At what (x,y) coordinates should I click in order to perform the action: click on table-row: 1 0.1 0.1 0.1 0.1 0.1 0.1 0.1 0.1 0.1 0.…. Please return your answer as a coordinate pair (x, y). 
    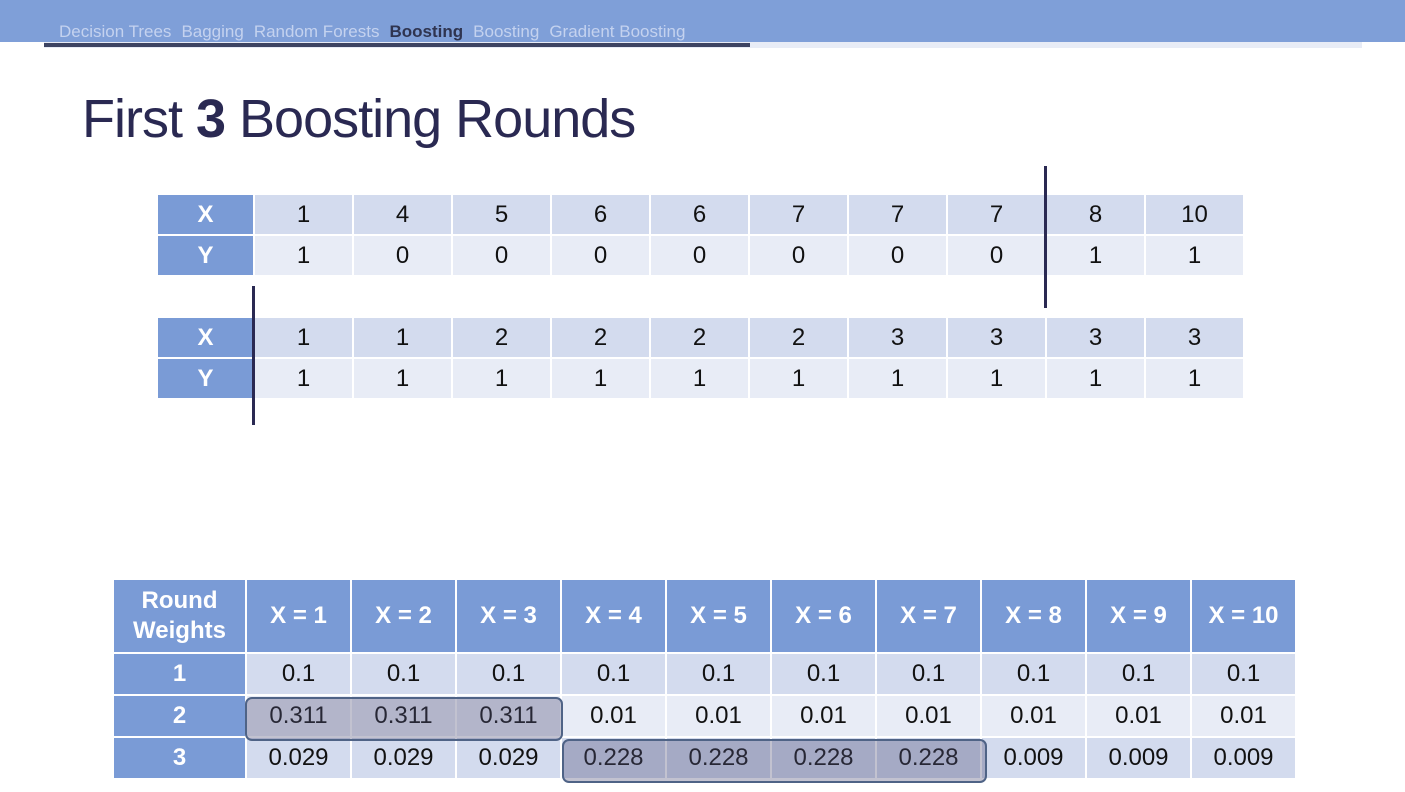
    Looking at the image, I should click on (704, 674).